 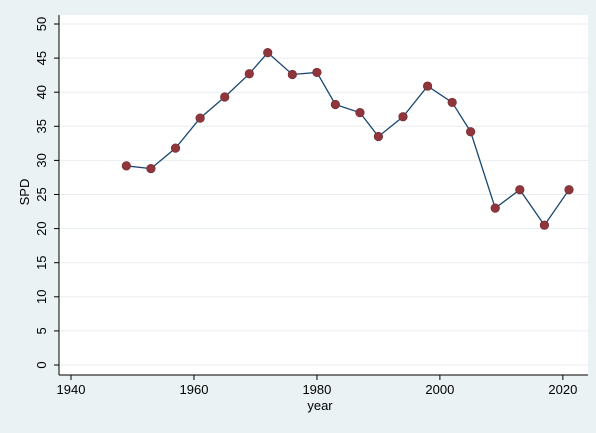 What do you see at coordinates (41, 330) in the screenshot?
I see `y-tick-label: 5` at bounding box center [41, 330].